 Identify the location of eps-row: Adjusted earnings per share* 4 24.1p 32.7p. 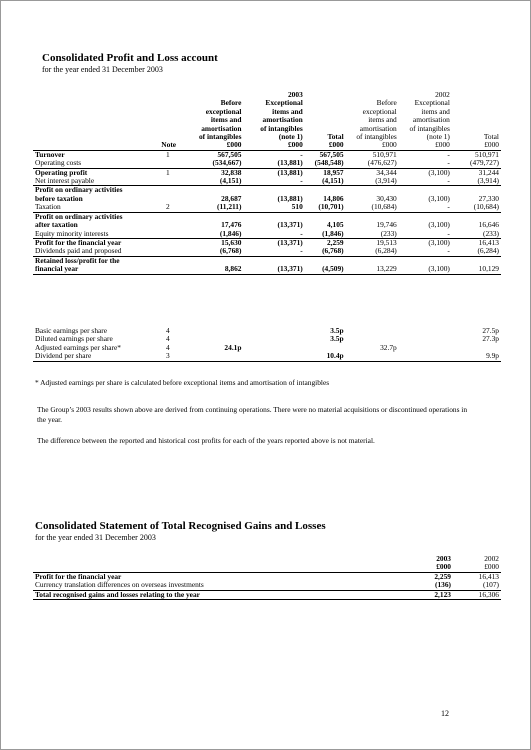
(267, 347).